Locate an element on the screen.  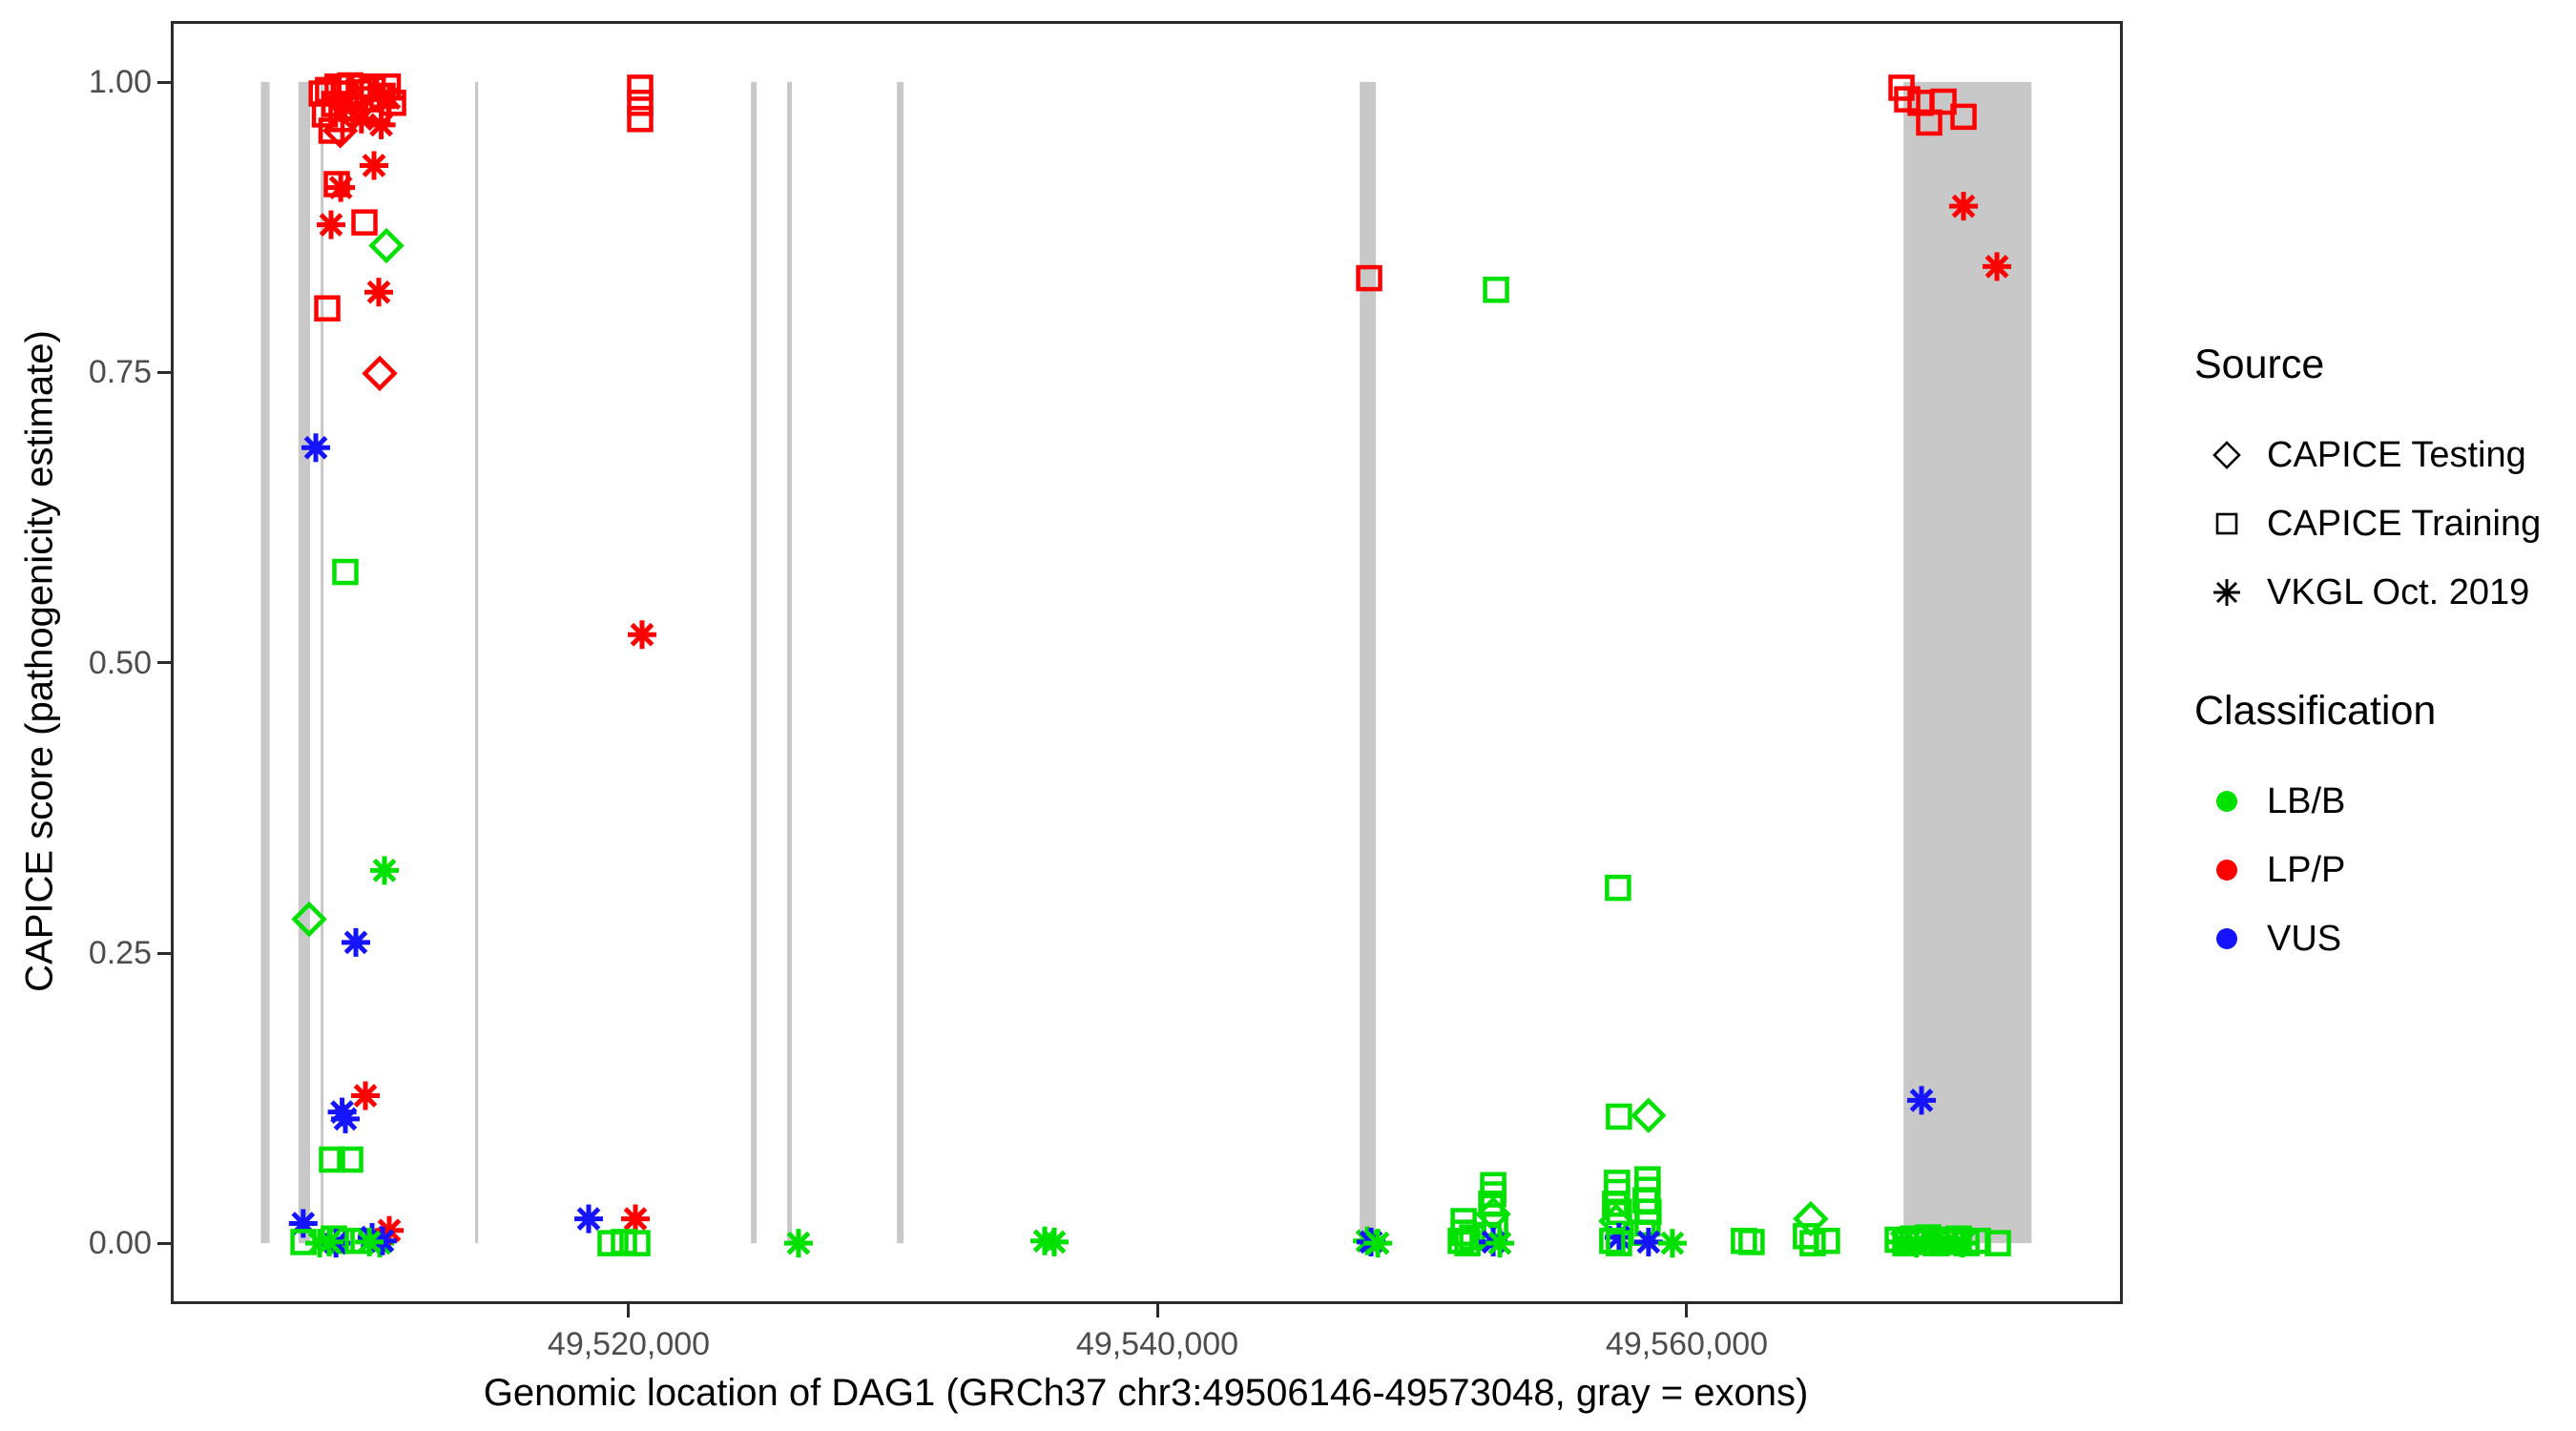
legend-item-label: LP/P is located at coordinates (2306, 869).